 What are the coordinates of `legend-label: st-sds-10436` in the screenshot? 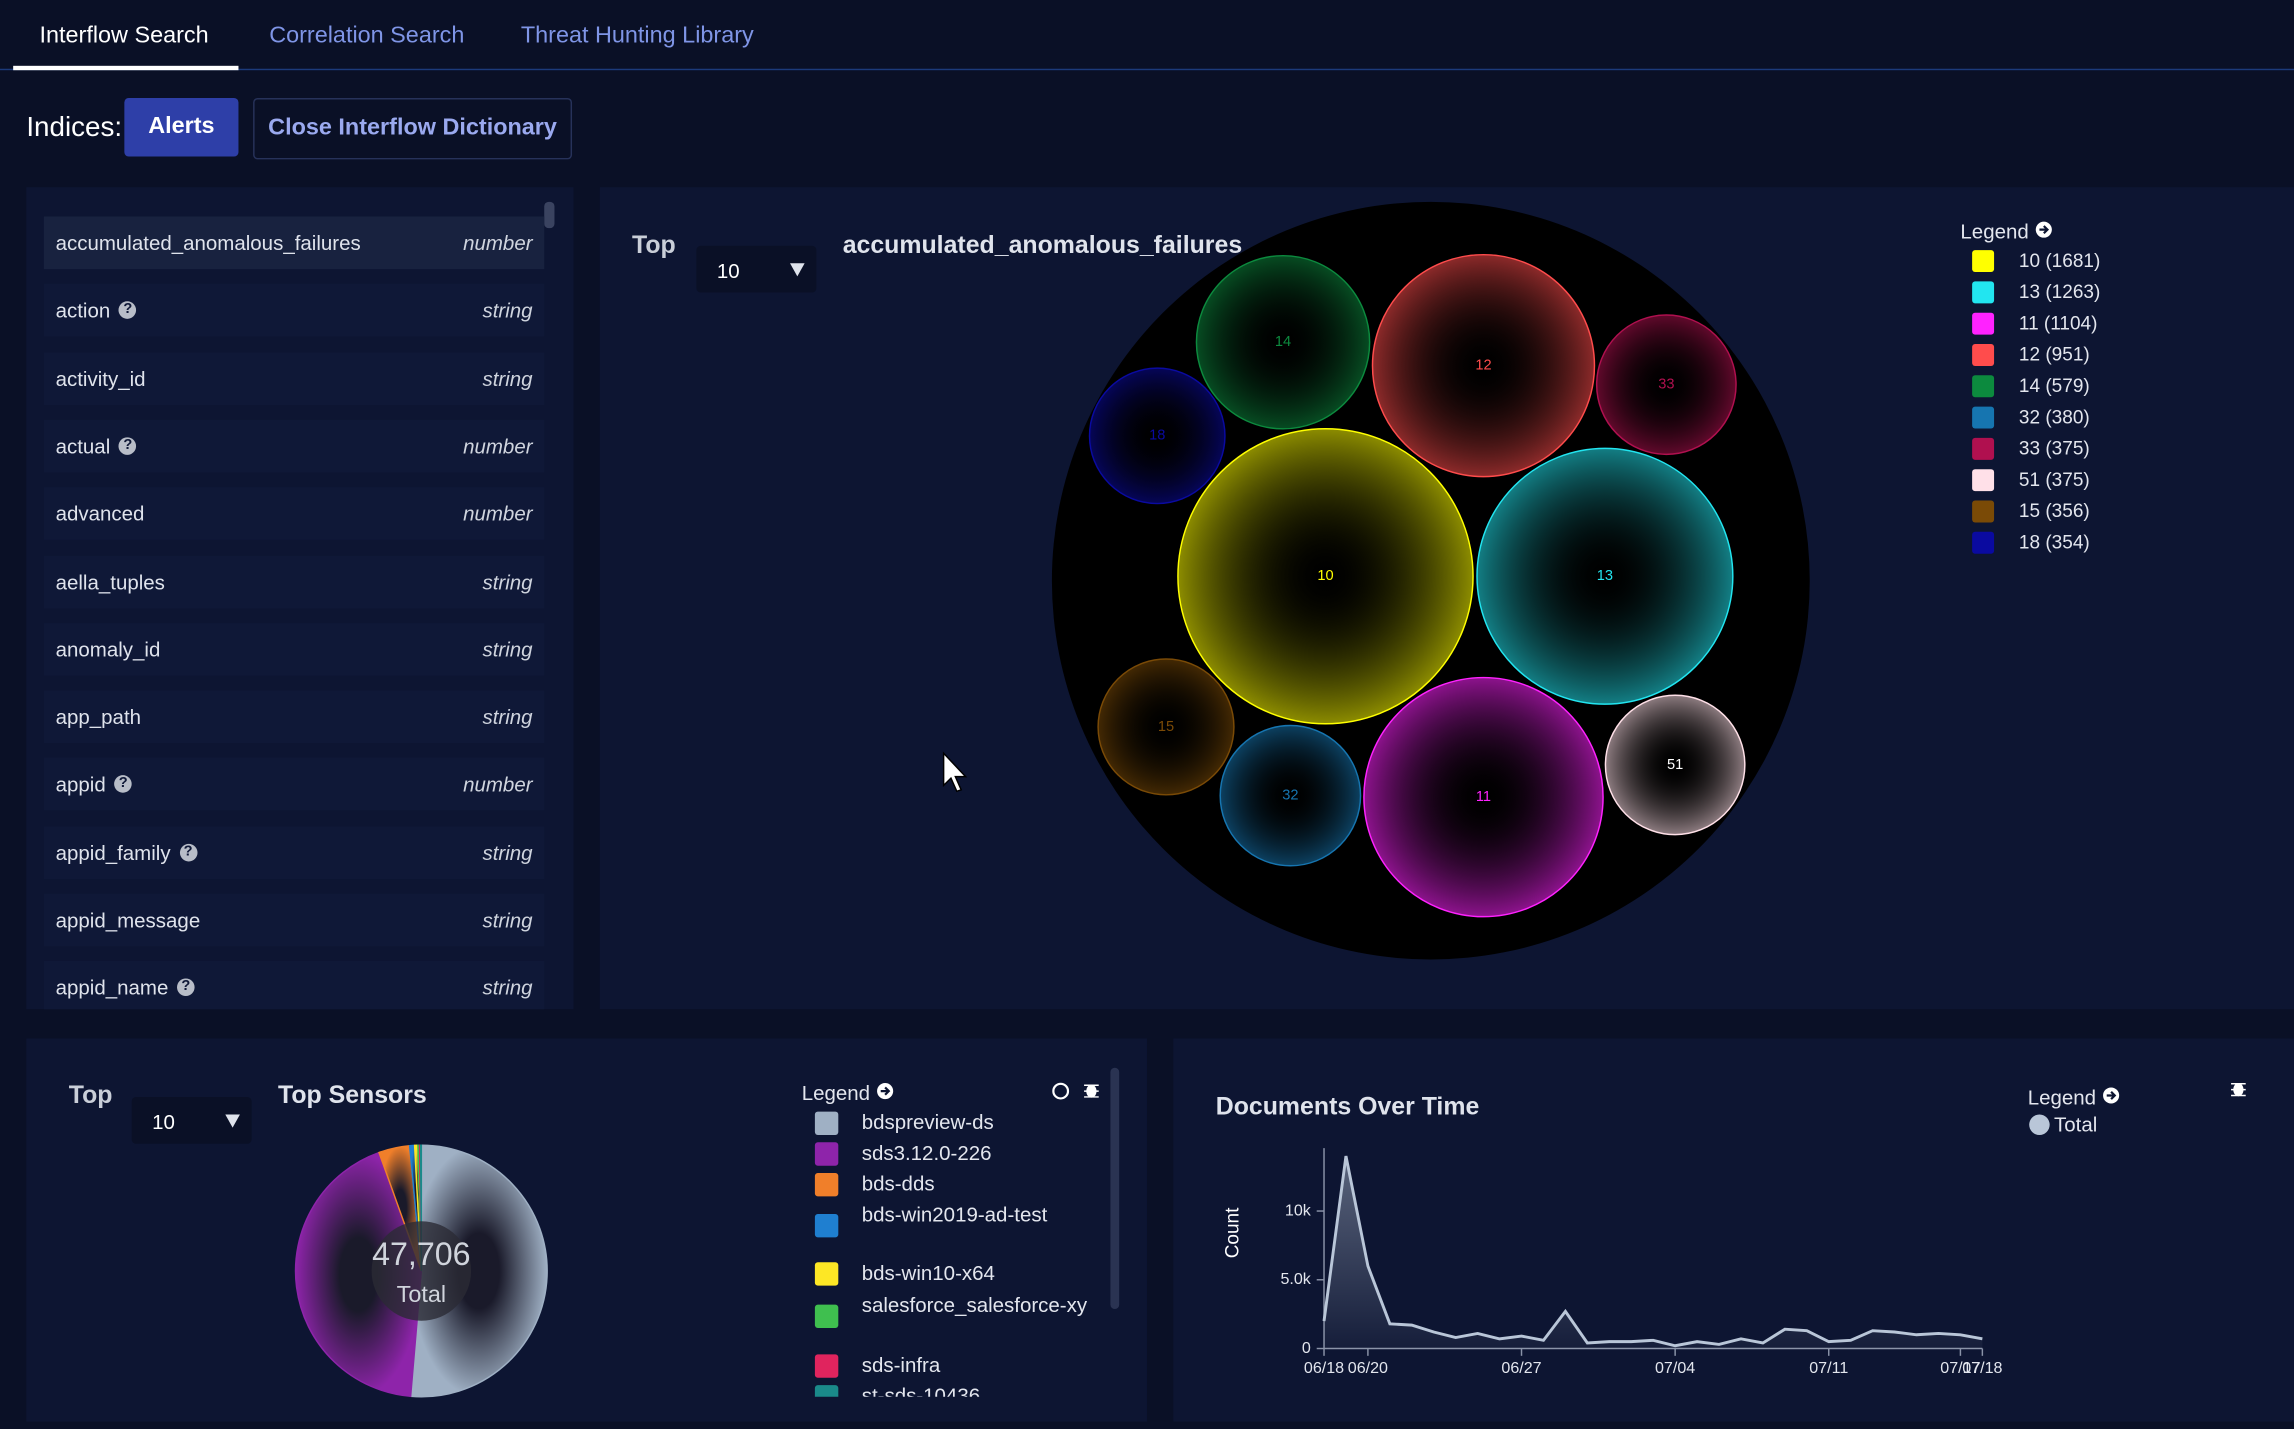 It's located at (921, 1390).